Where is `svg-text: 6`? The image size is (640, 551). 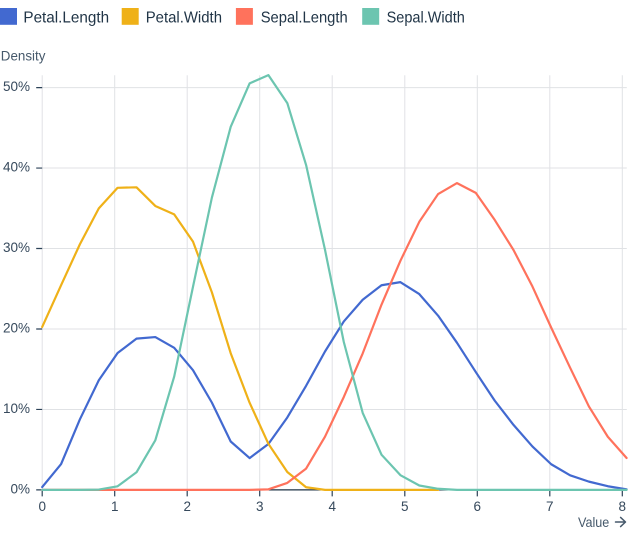 svg-text: 6 is located at coordinates (478, 506).